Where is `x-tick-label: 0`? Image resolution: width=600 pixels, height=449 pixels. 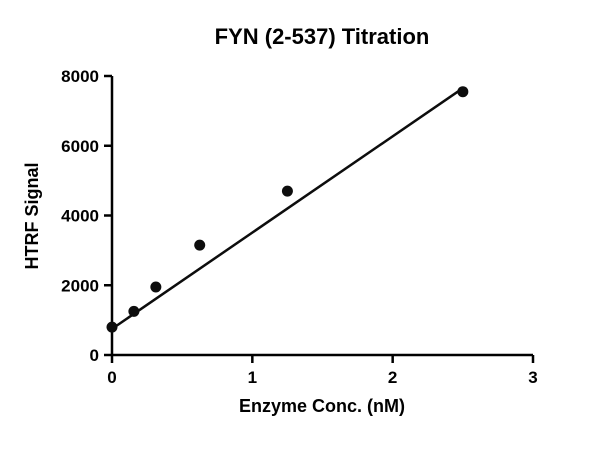
x-tick-label: 0 is located at coordinates (111, 377).